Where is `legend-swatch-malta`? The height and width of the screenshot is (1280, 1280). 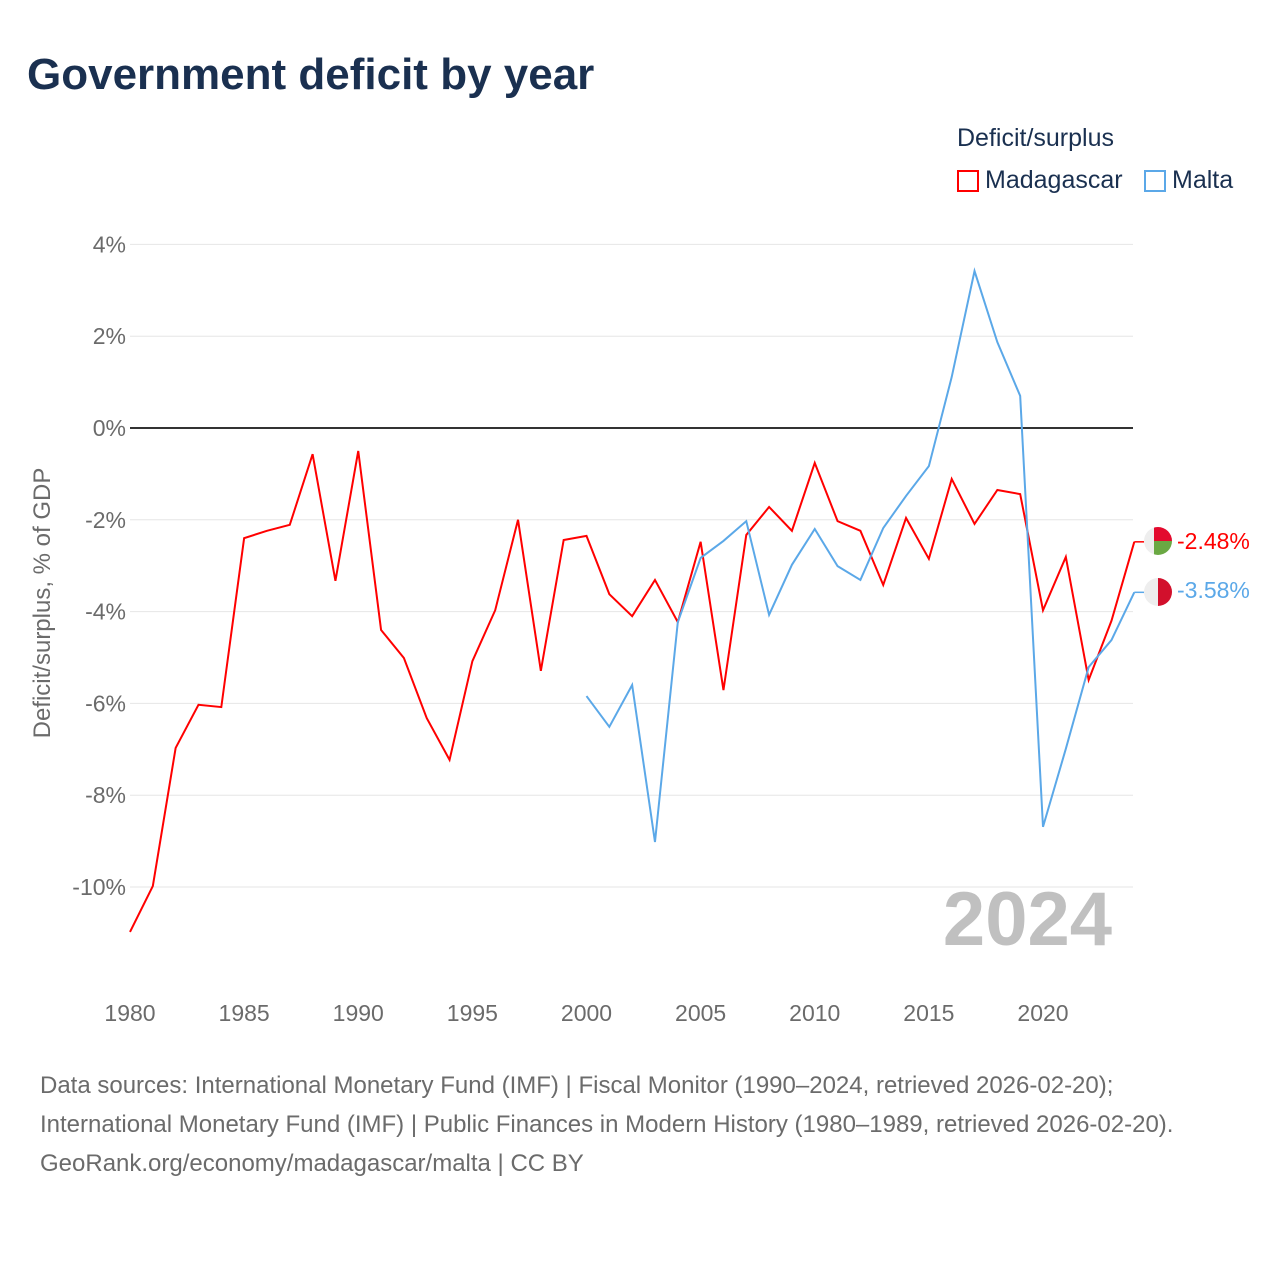
legend-swatch-malta is located at coordinates (1155, 180).